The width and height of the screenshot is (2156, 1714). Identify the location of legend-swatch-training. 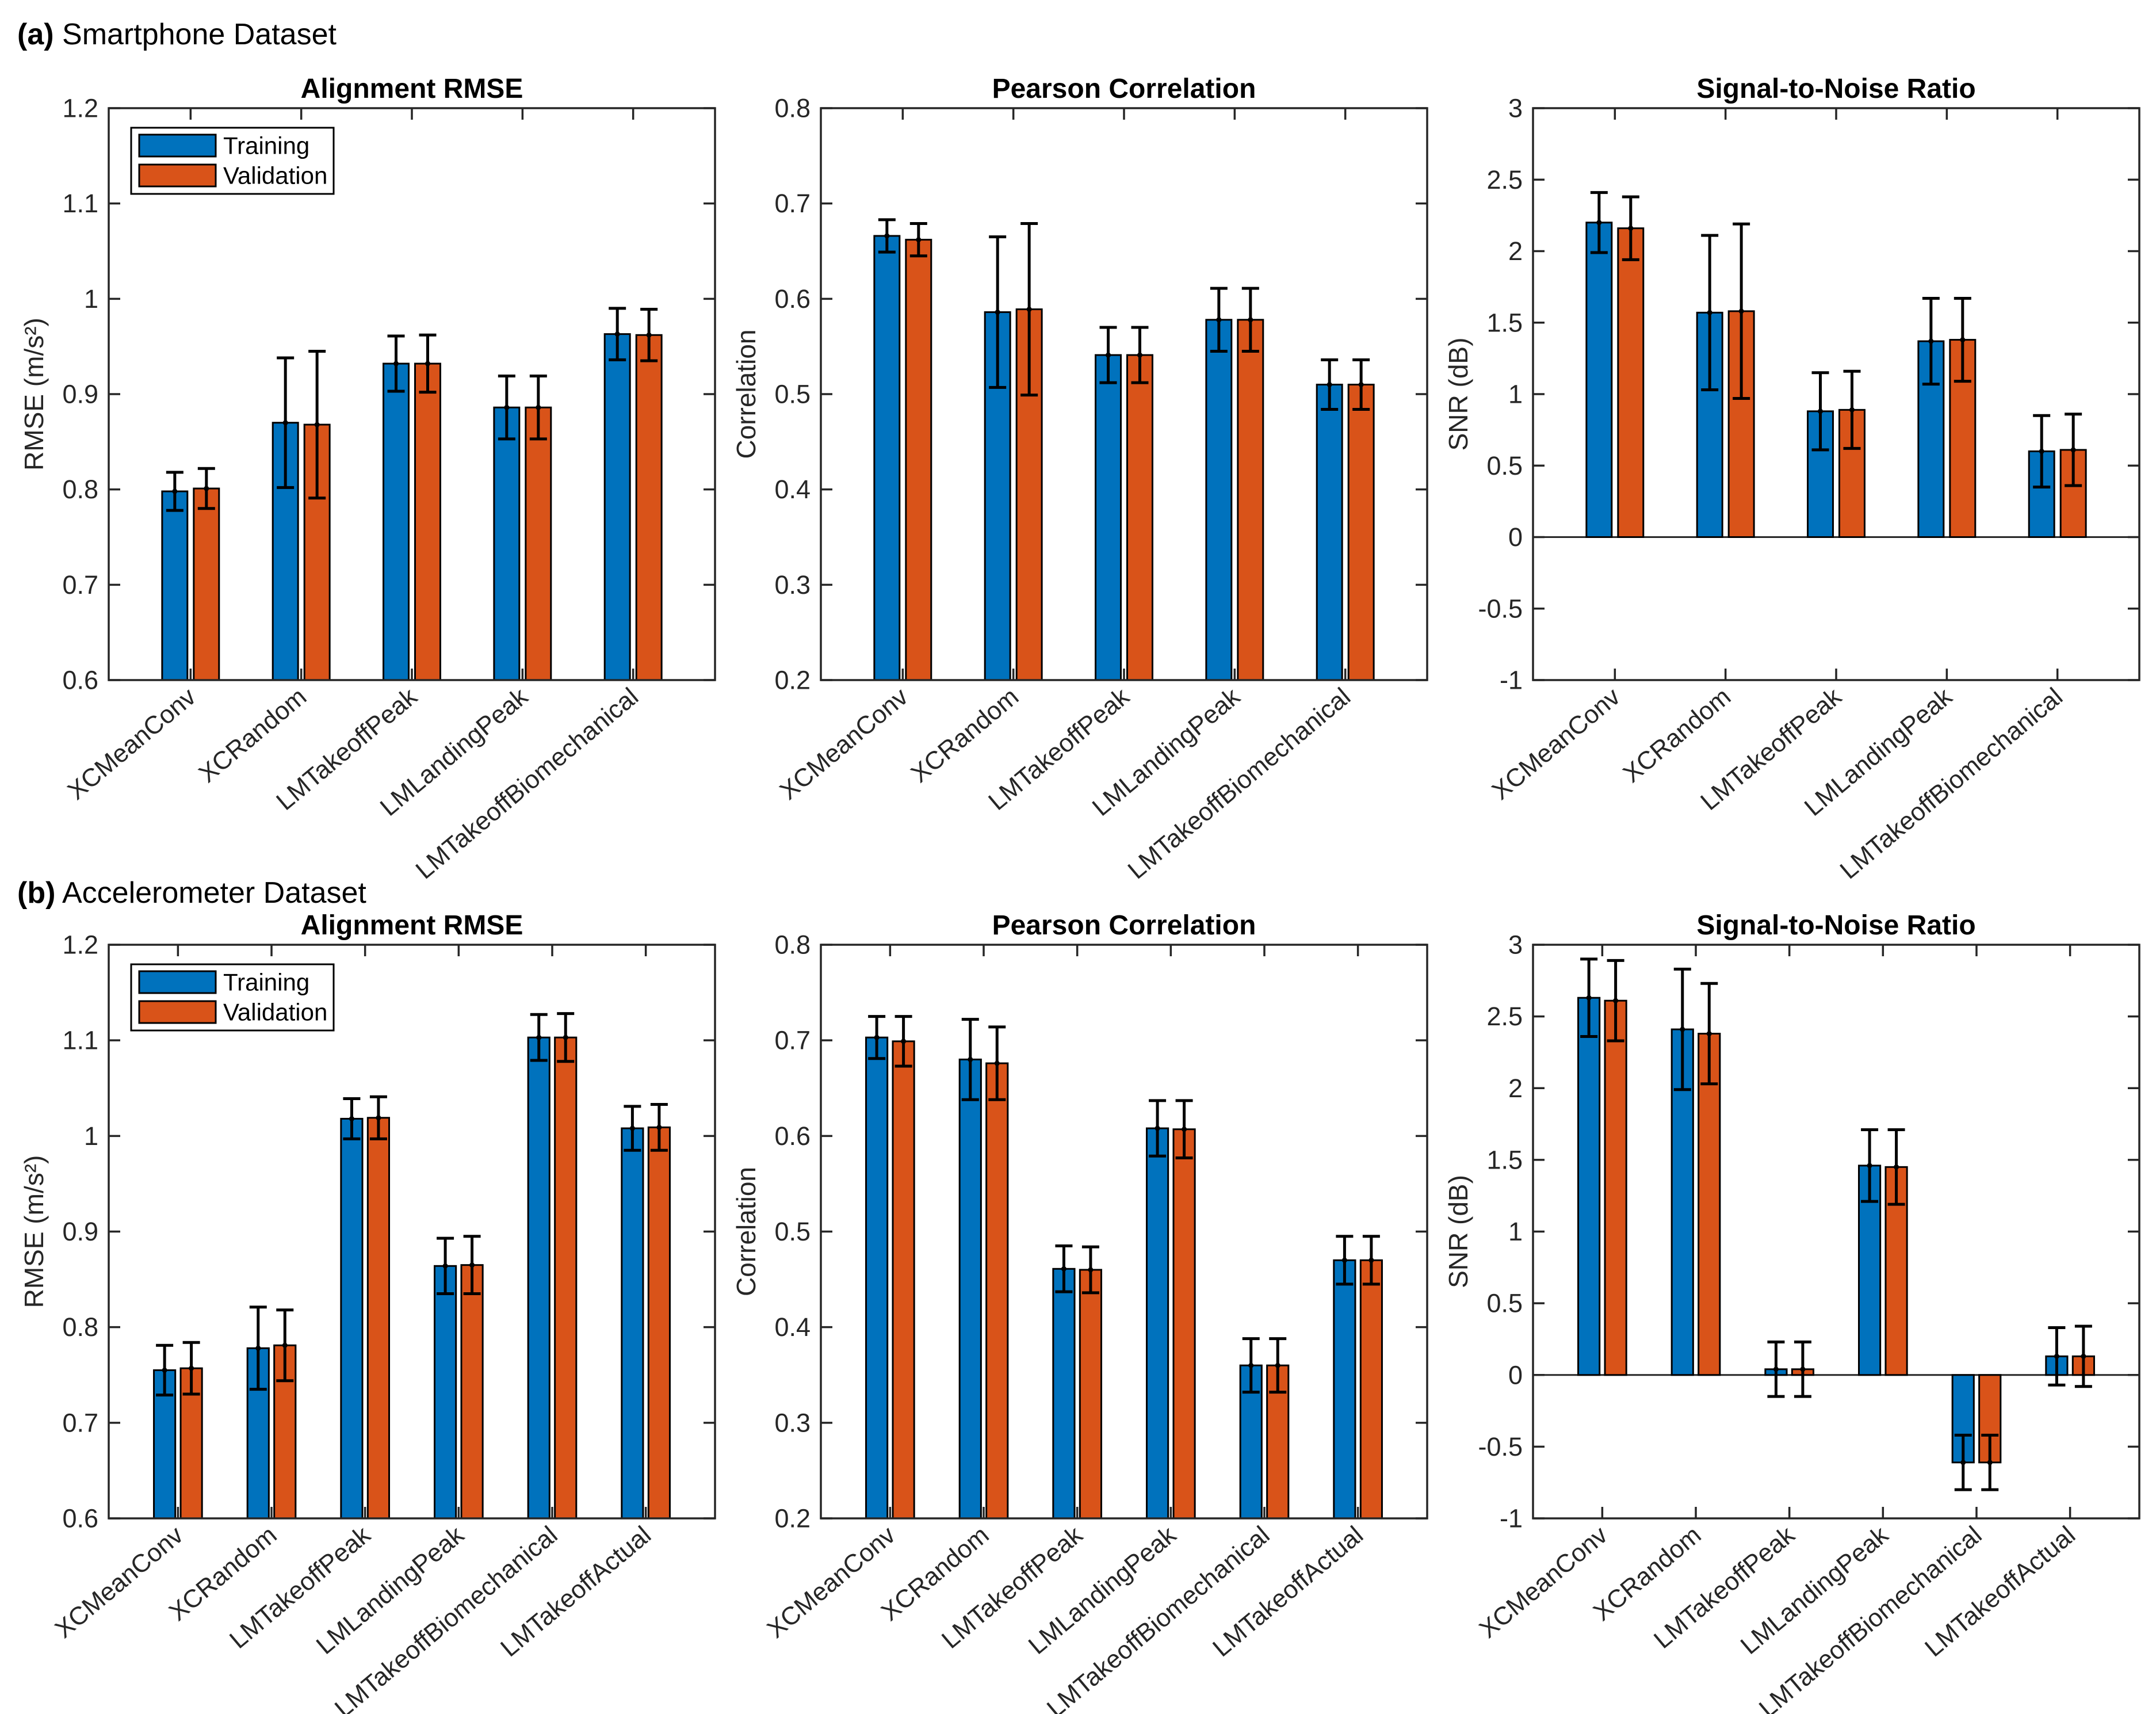
(177, 146).